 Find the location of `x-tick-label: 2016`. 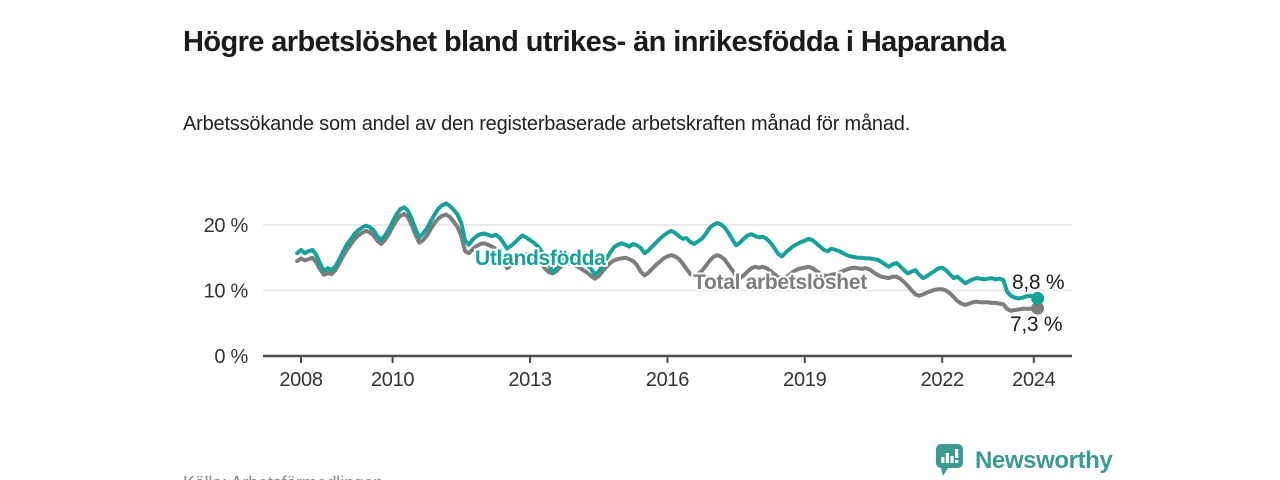

x-tick-label: 2016 is located at coordinates (667, 380).